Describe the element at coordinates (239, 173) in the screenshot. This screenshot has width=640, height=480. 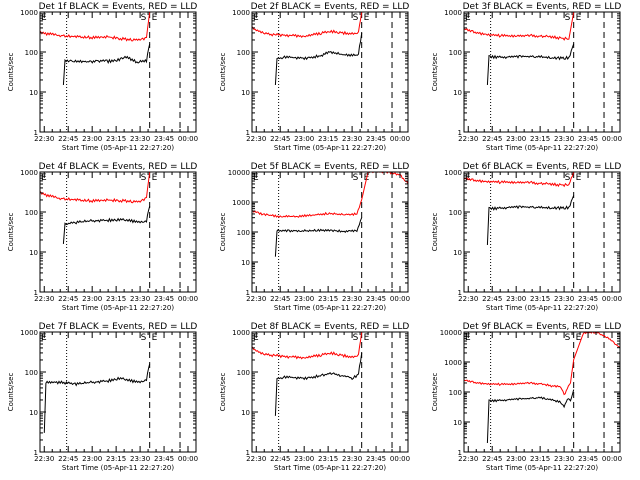
I see `y-tick-label: 10000` at that location.